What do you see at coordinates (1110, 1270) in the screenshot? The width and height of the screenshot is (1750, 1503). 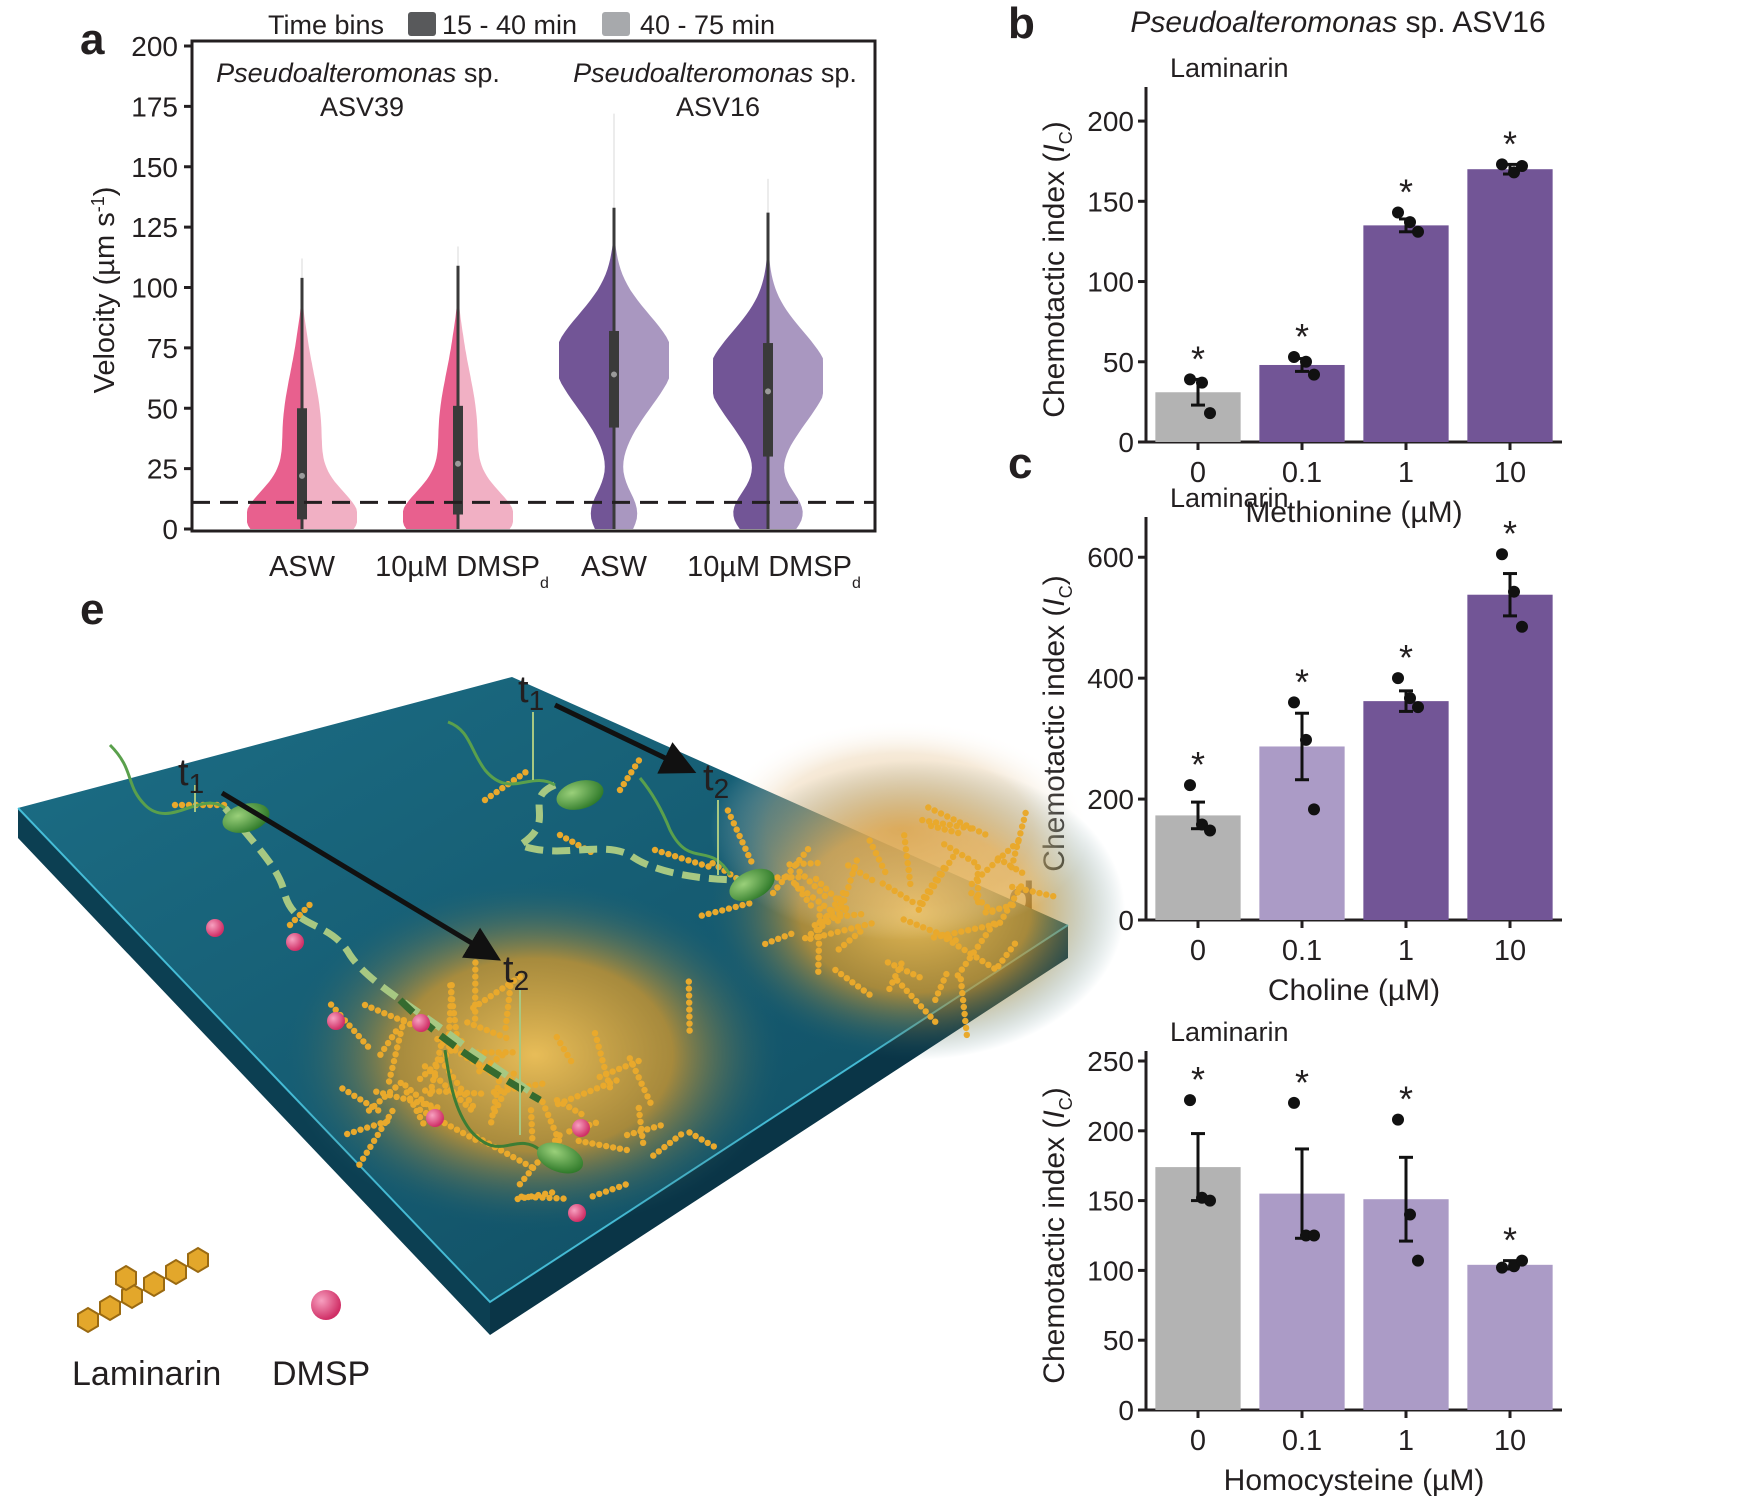 I see `y-tick-label: 100` at bounding box center [1110, 1270].